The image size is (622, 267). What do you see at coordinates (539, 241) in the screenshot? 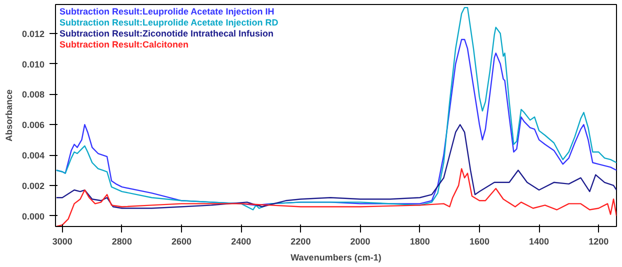
I see `x-tick-label: 1400` at bounding box center [539, 241].